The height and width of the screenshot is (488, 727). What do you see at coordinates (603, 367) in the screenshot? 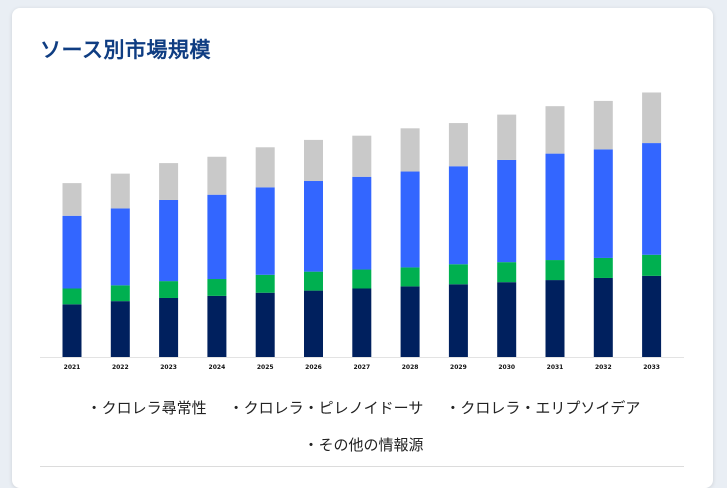
I see `x-tick-label: 2032` at bounding box center [603, 367].